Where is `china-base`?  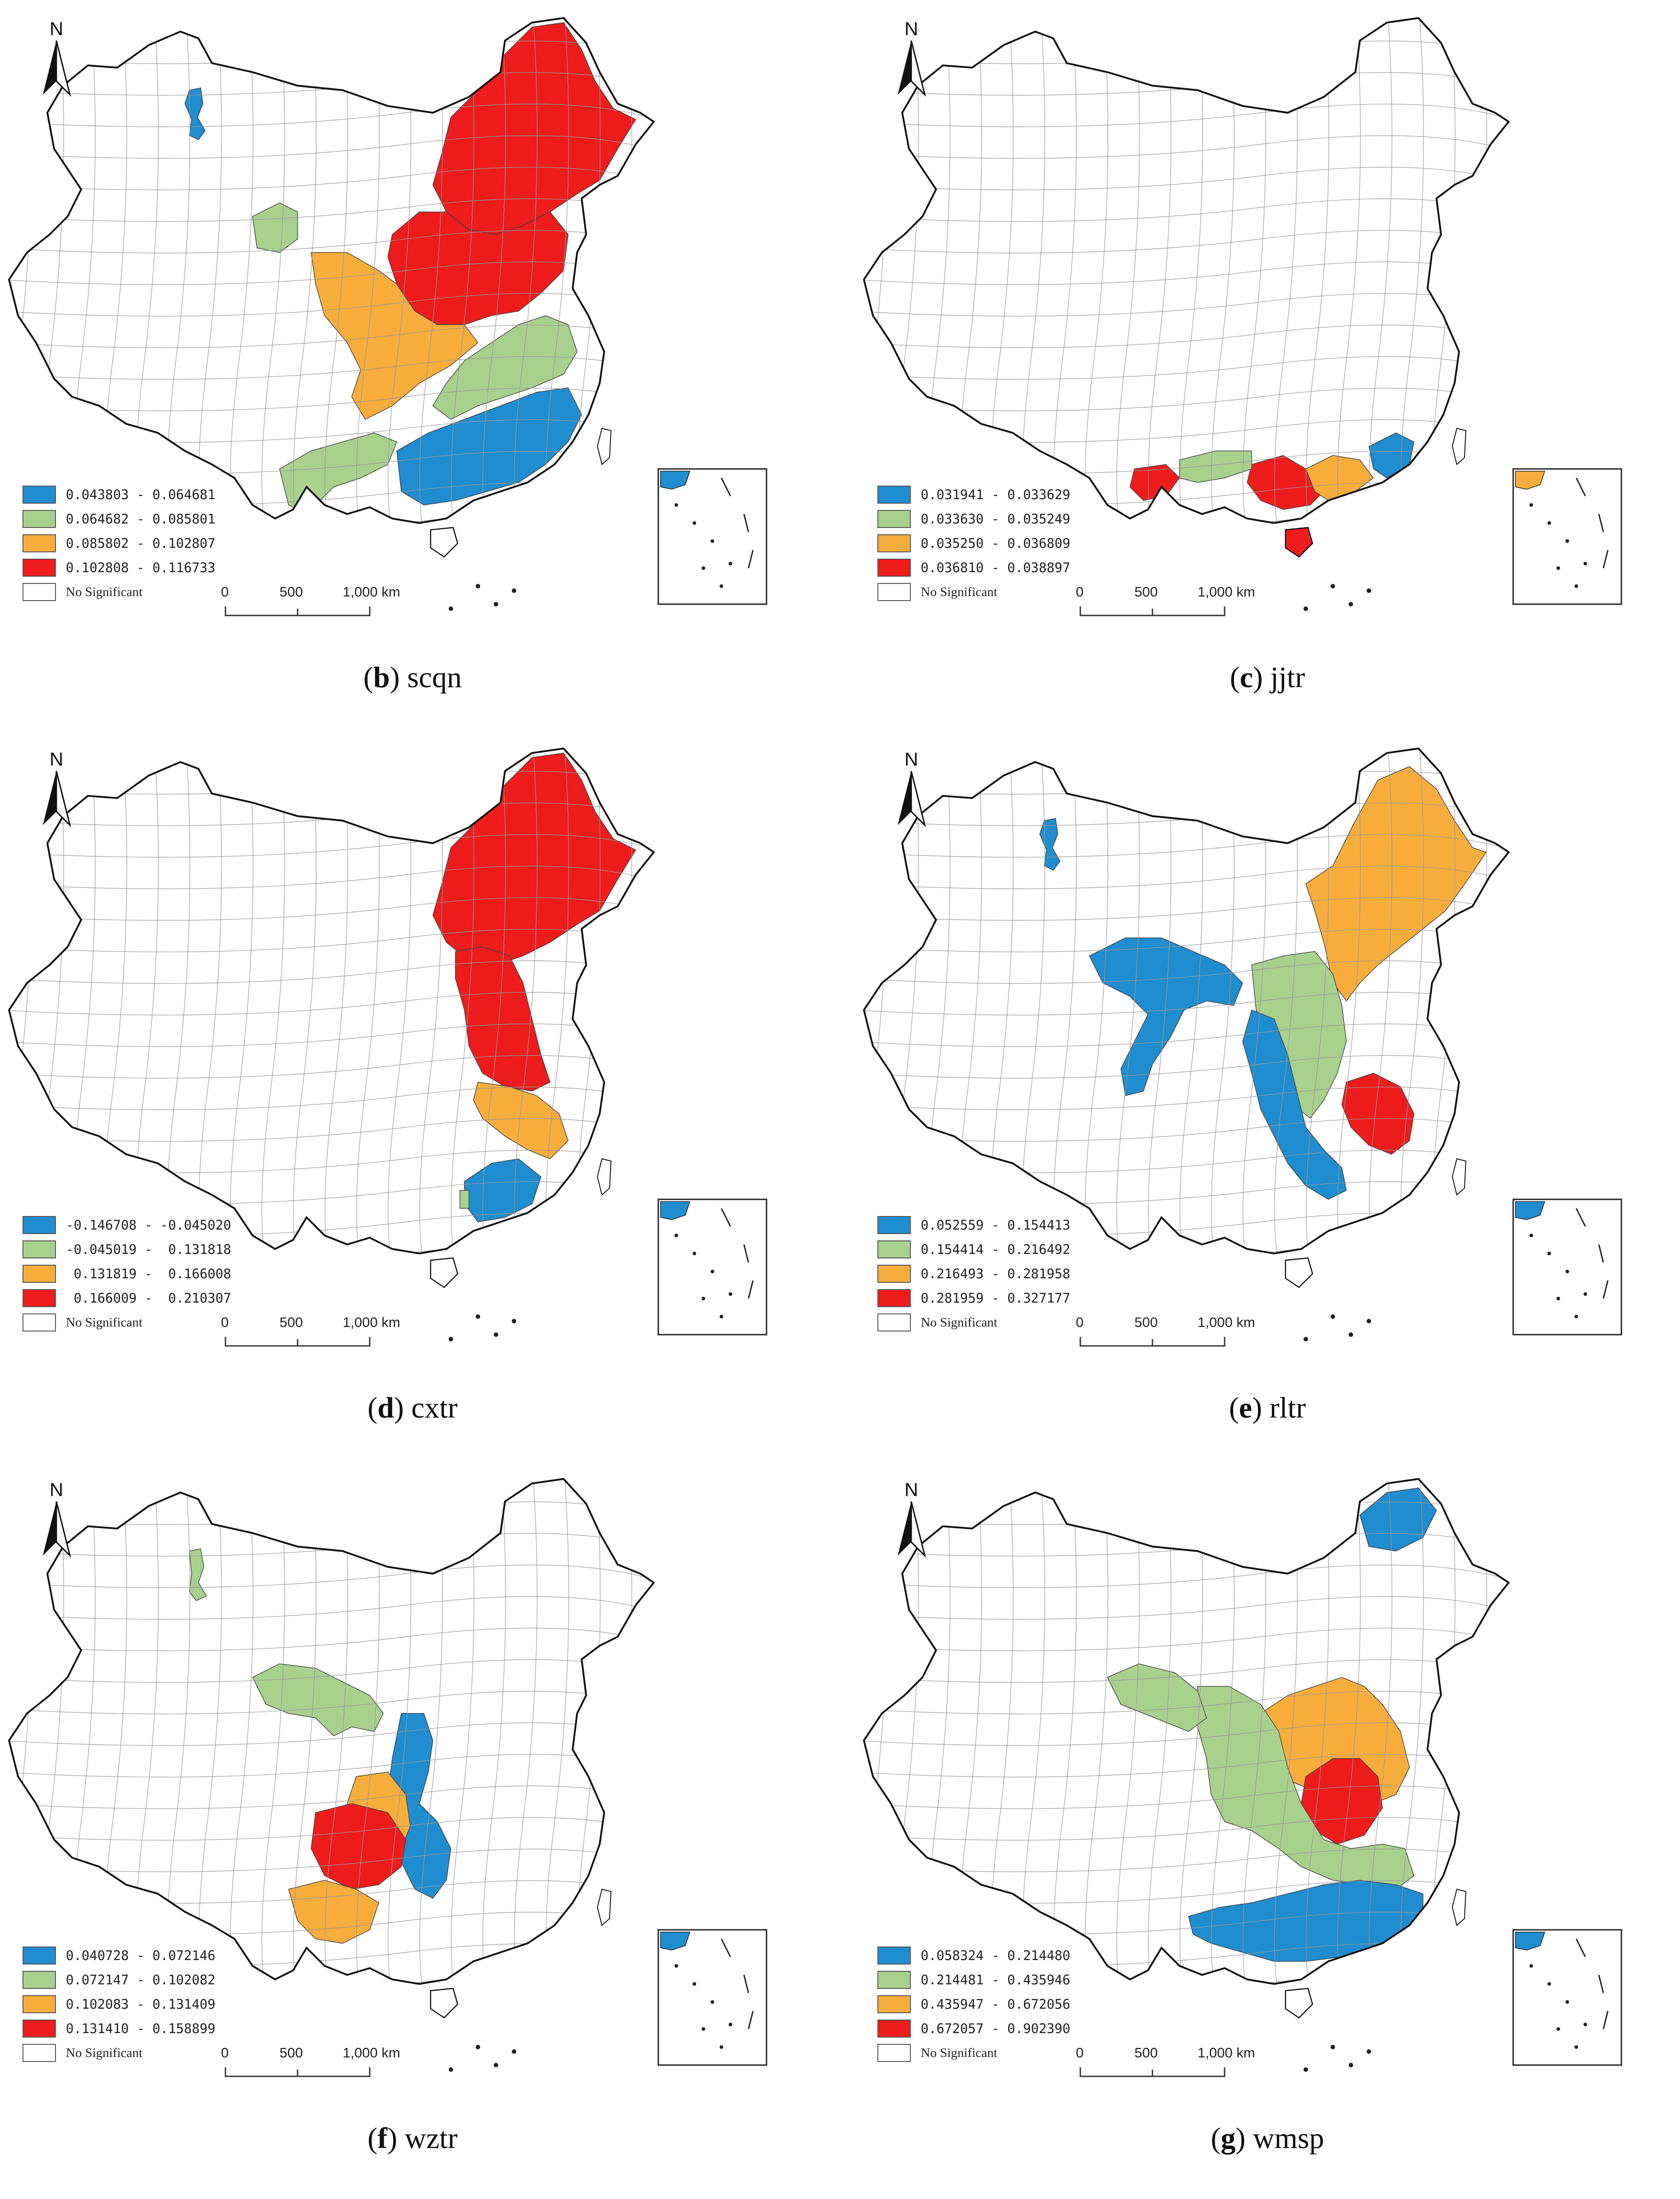 china-base is located at coordinates (1186, 270).